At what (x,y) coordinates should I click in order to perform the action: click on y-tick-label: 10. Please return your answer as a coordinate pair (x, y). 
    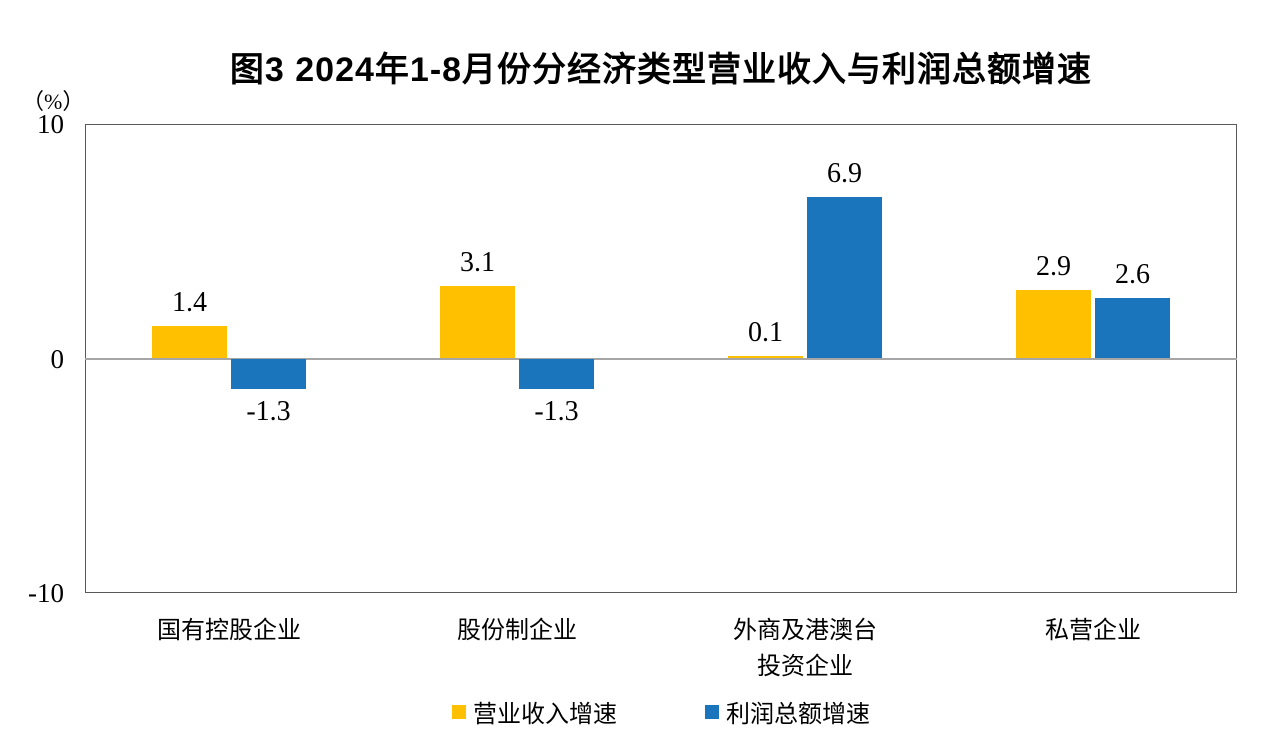
    Looking at the image, I should click on (50, 124).